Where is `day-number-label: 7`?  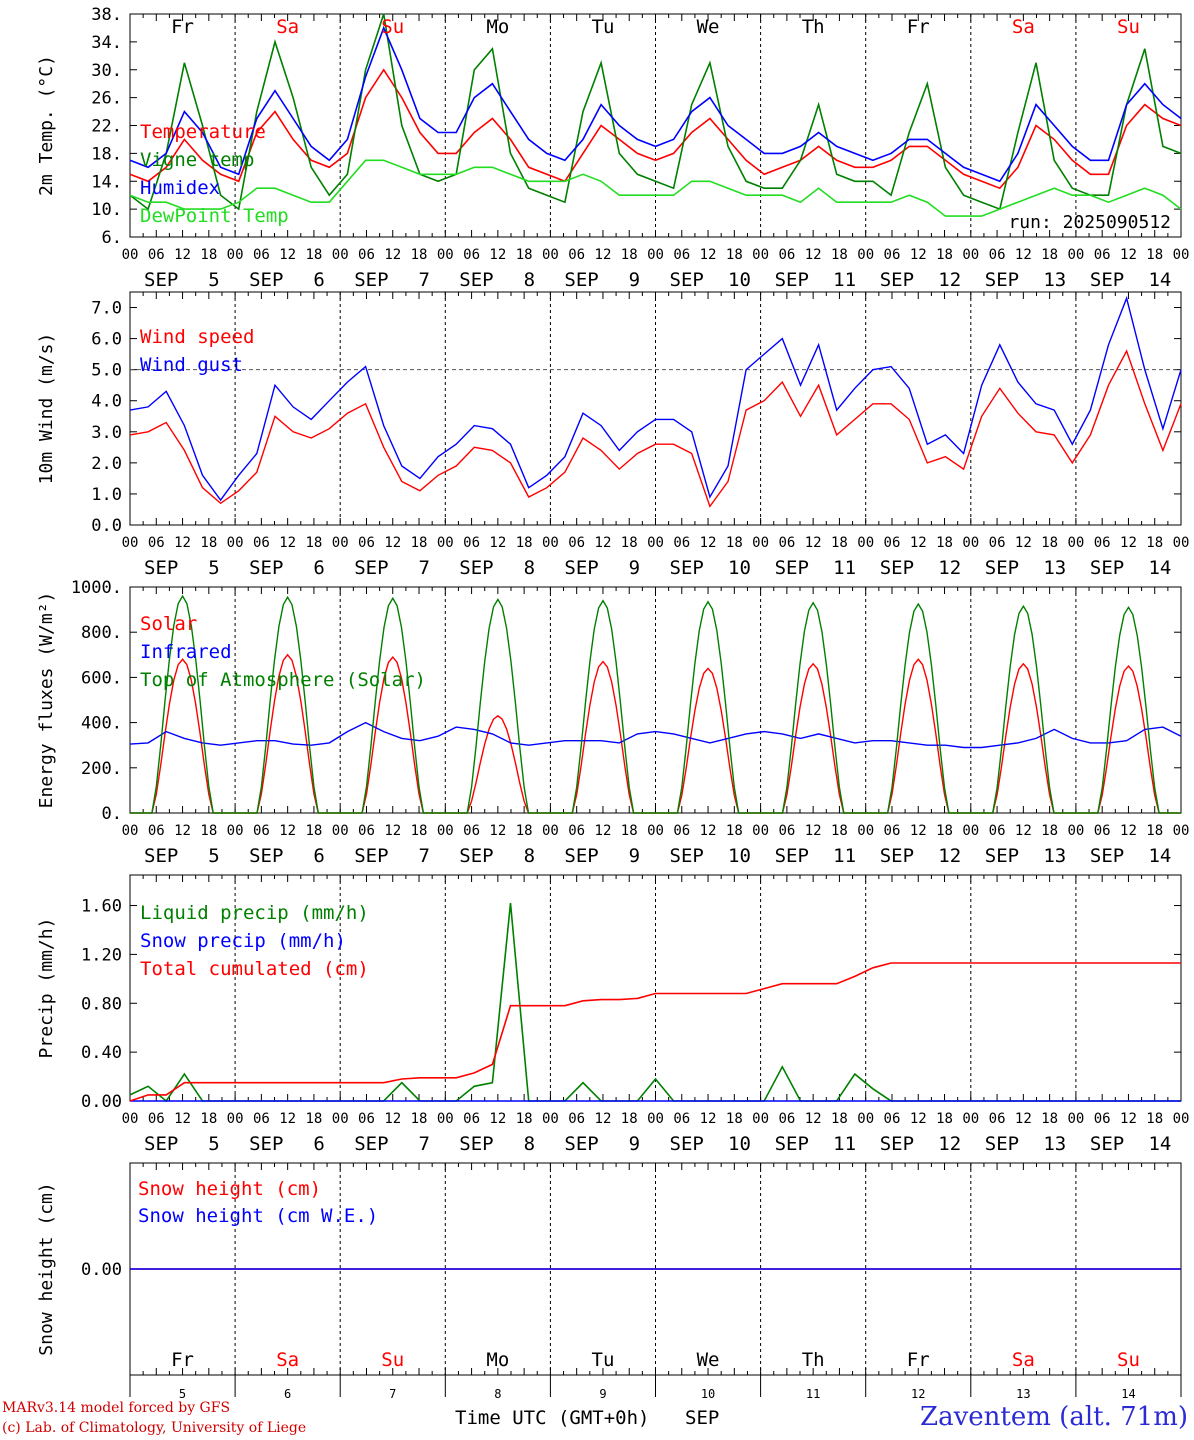
day-number-label: 7 is located at coordinates (392, 1394).